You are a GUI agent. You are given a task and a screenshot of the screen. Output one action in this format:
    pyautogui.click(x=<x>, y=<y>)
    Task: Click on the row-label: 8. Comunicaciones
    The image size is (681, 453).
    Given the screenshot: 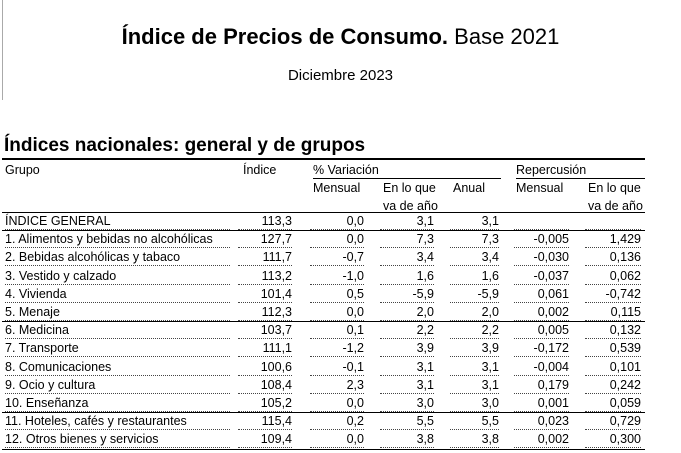 What is the action you would take?
    pyautogui.click(x=117, y=368)
    